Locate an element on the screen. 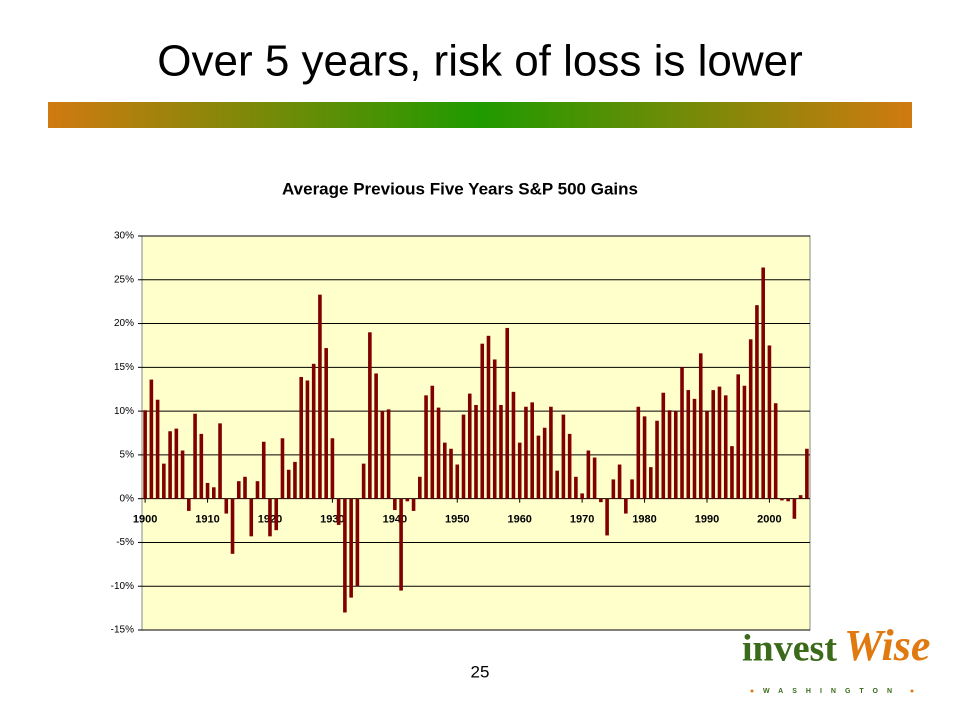 This screenshot has width=960, height=720. y-tick-label: 20% is located at coordinates (124, 323).